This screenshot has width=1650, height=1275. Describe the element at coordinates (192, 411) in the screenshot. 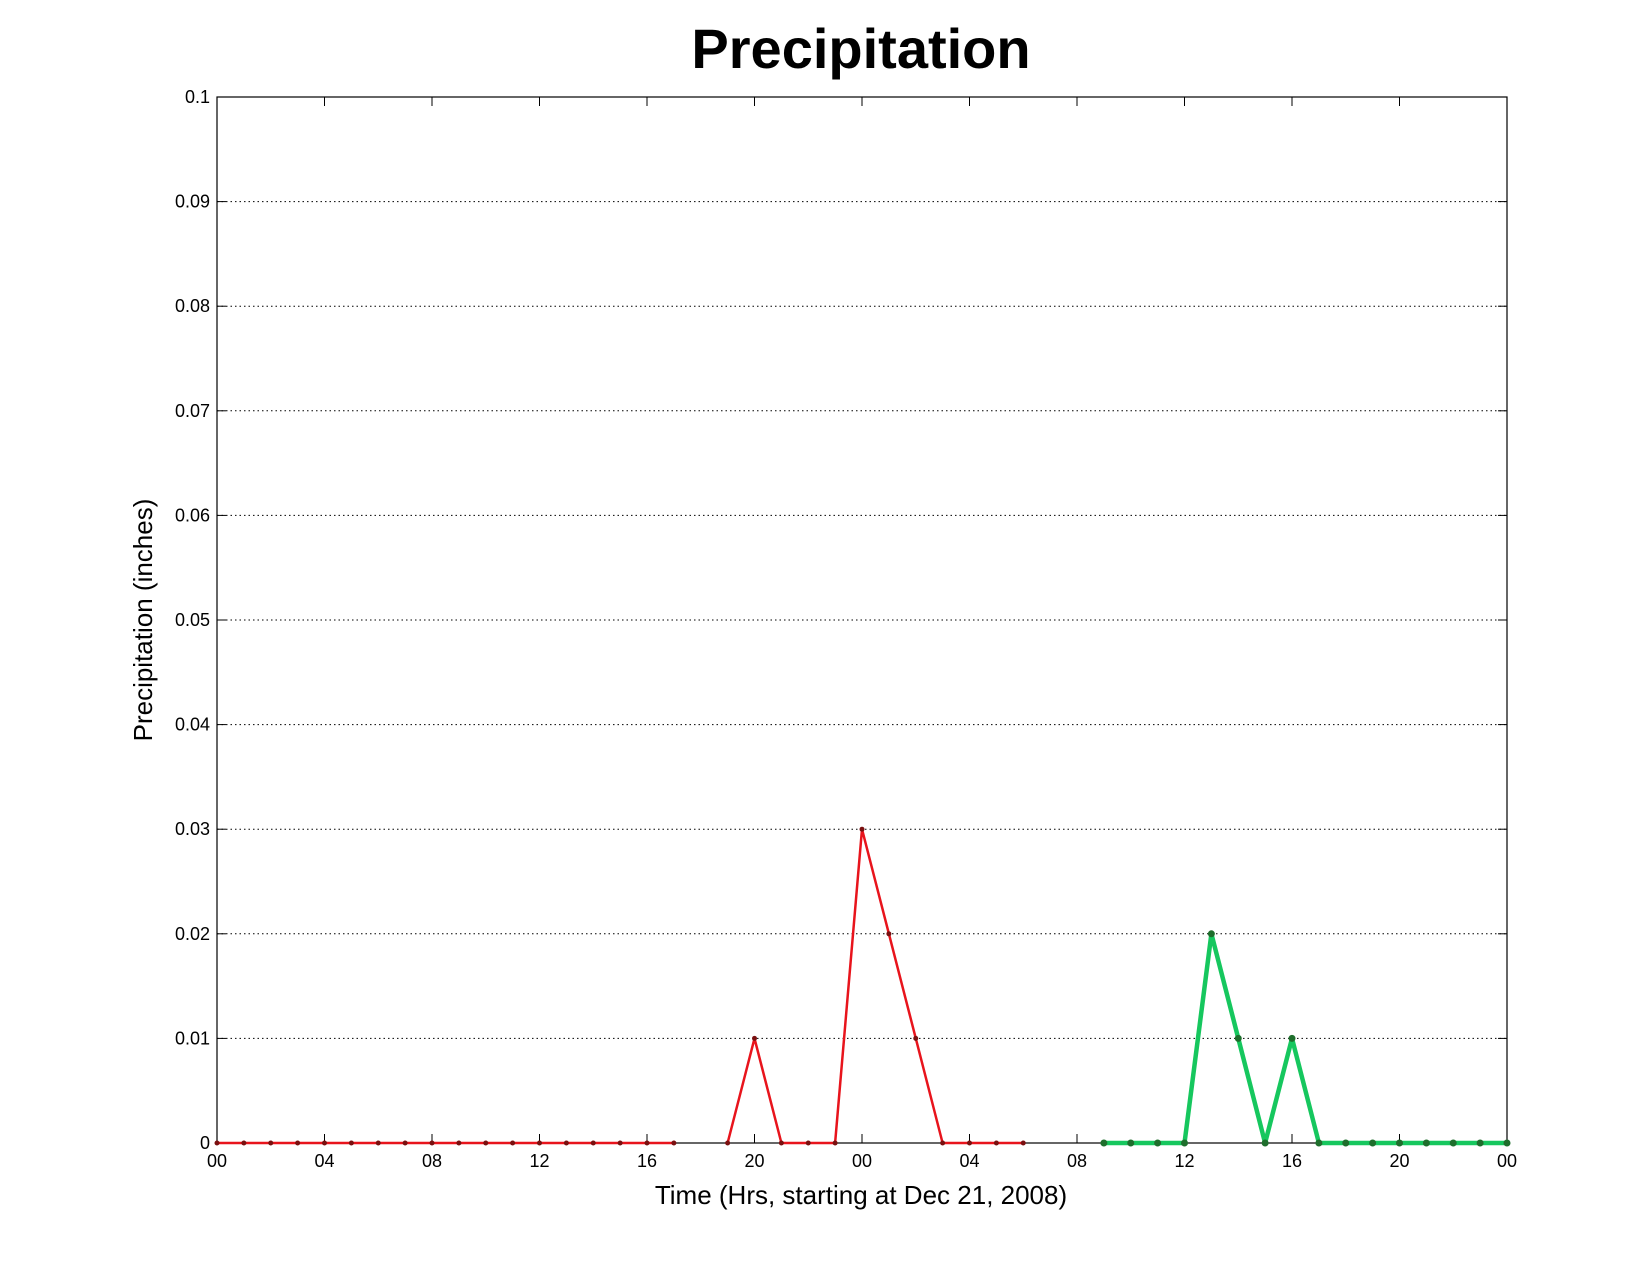

I see `y-tick-label: 0.07` at that location.